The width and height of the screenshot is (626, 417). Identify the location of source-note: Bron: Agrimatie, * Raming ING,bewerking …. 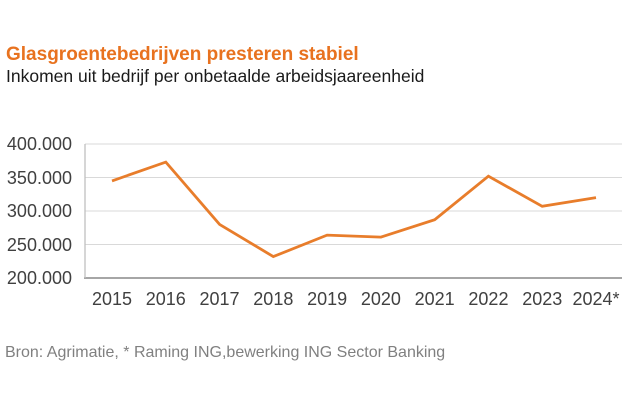
(225, 352).